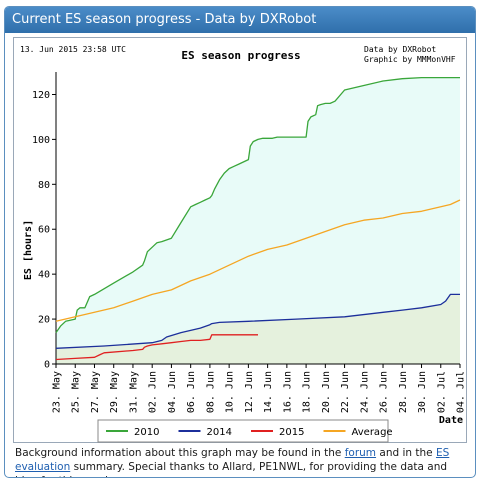 Image resolution: width=480 pixels, height=482 pixels. Describe the element at coordinates (326, 392) in the screenshot. I see `x-tick-label: 20. Jun` at that location.